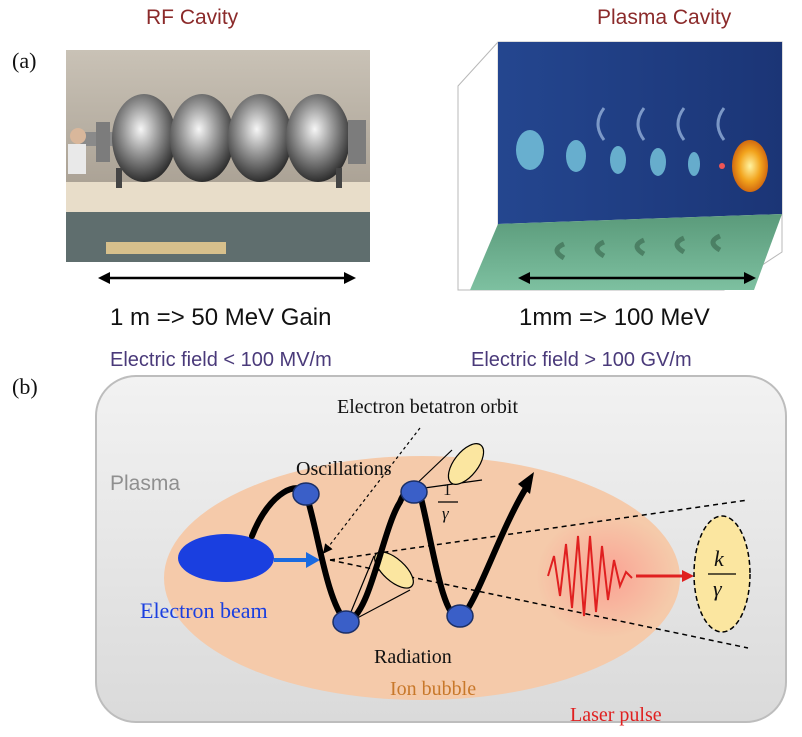  I want to click on rf-field-label: Electric field < 100 MV/m, so click(221, 360).